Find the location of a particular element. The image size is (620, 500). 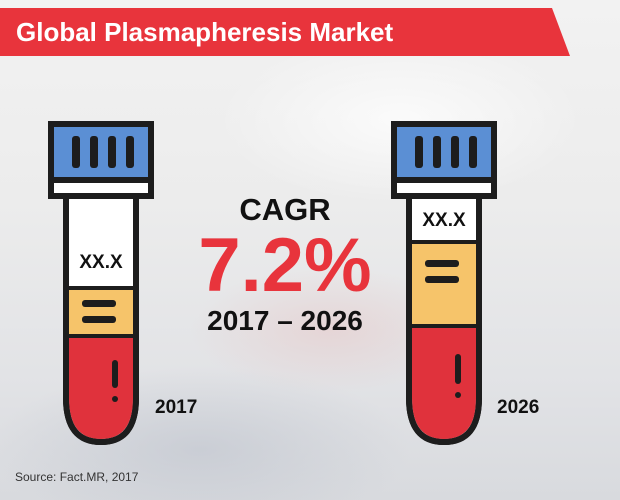

test-tube-2017: XX.X is located at coordinates (101, 285).